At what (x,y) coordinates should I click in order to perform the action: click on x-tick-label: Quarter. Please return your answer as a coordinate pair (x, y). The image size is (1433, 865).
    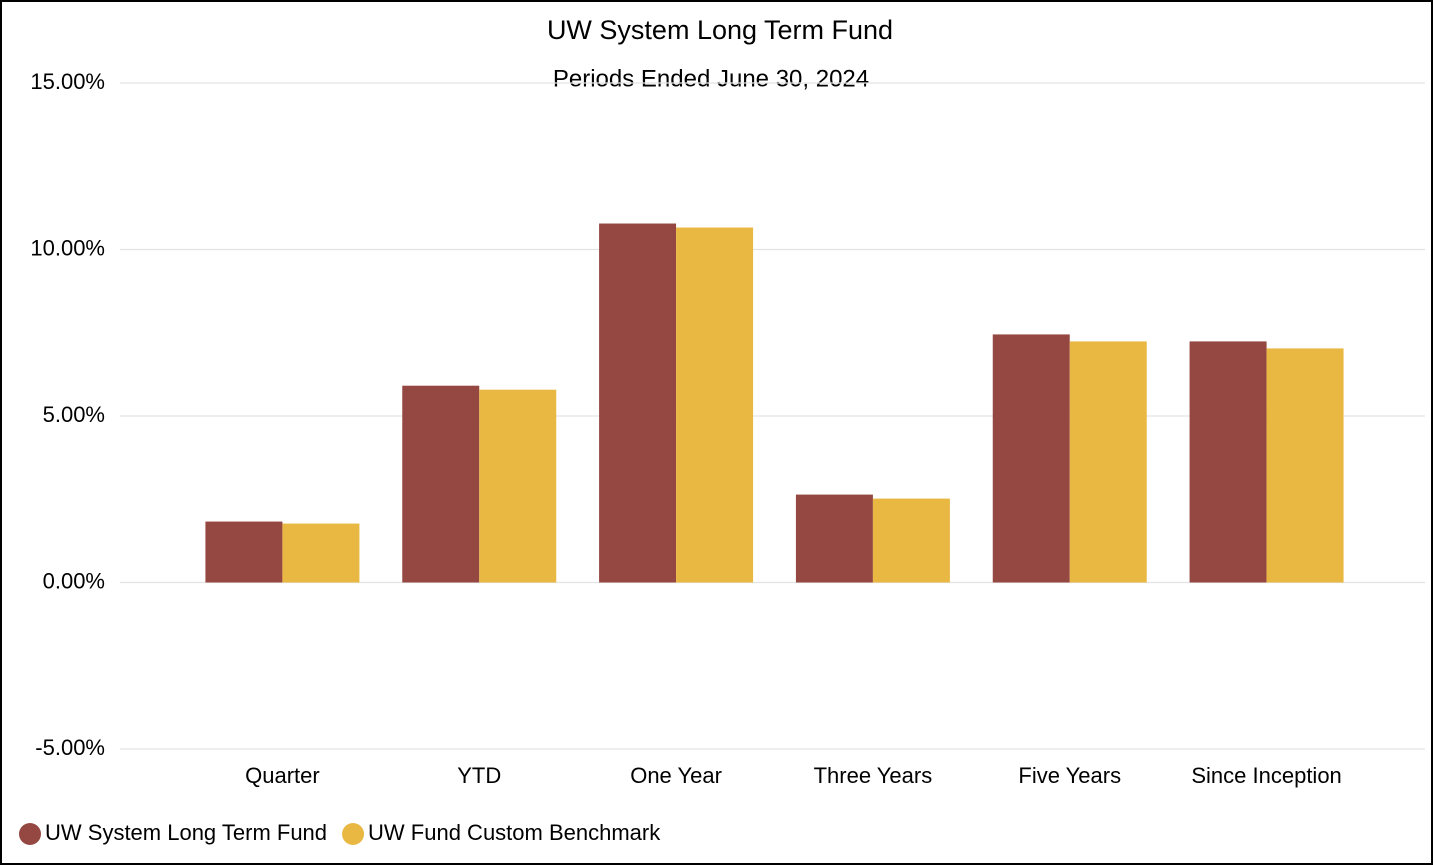
    Looking at the image, I should click on (282, 775).